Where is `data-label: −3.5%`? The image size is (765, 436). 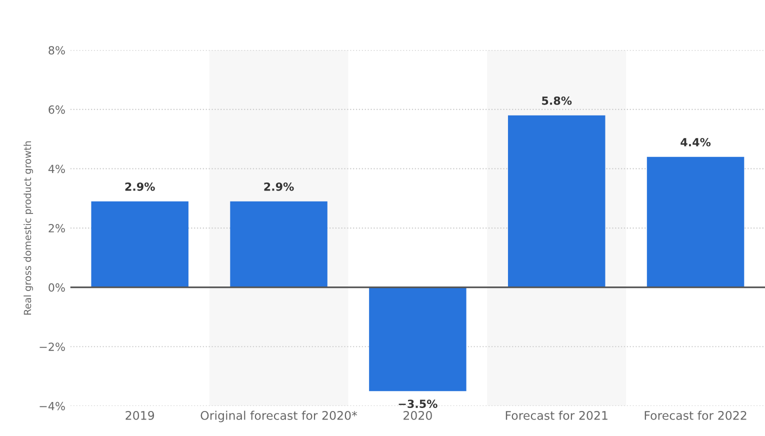
data-label: −3.5% is located at coordinates (418, 404).